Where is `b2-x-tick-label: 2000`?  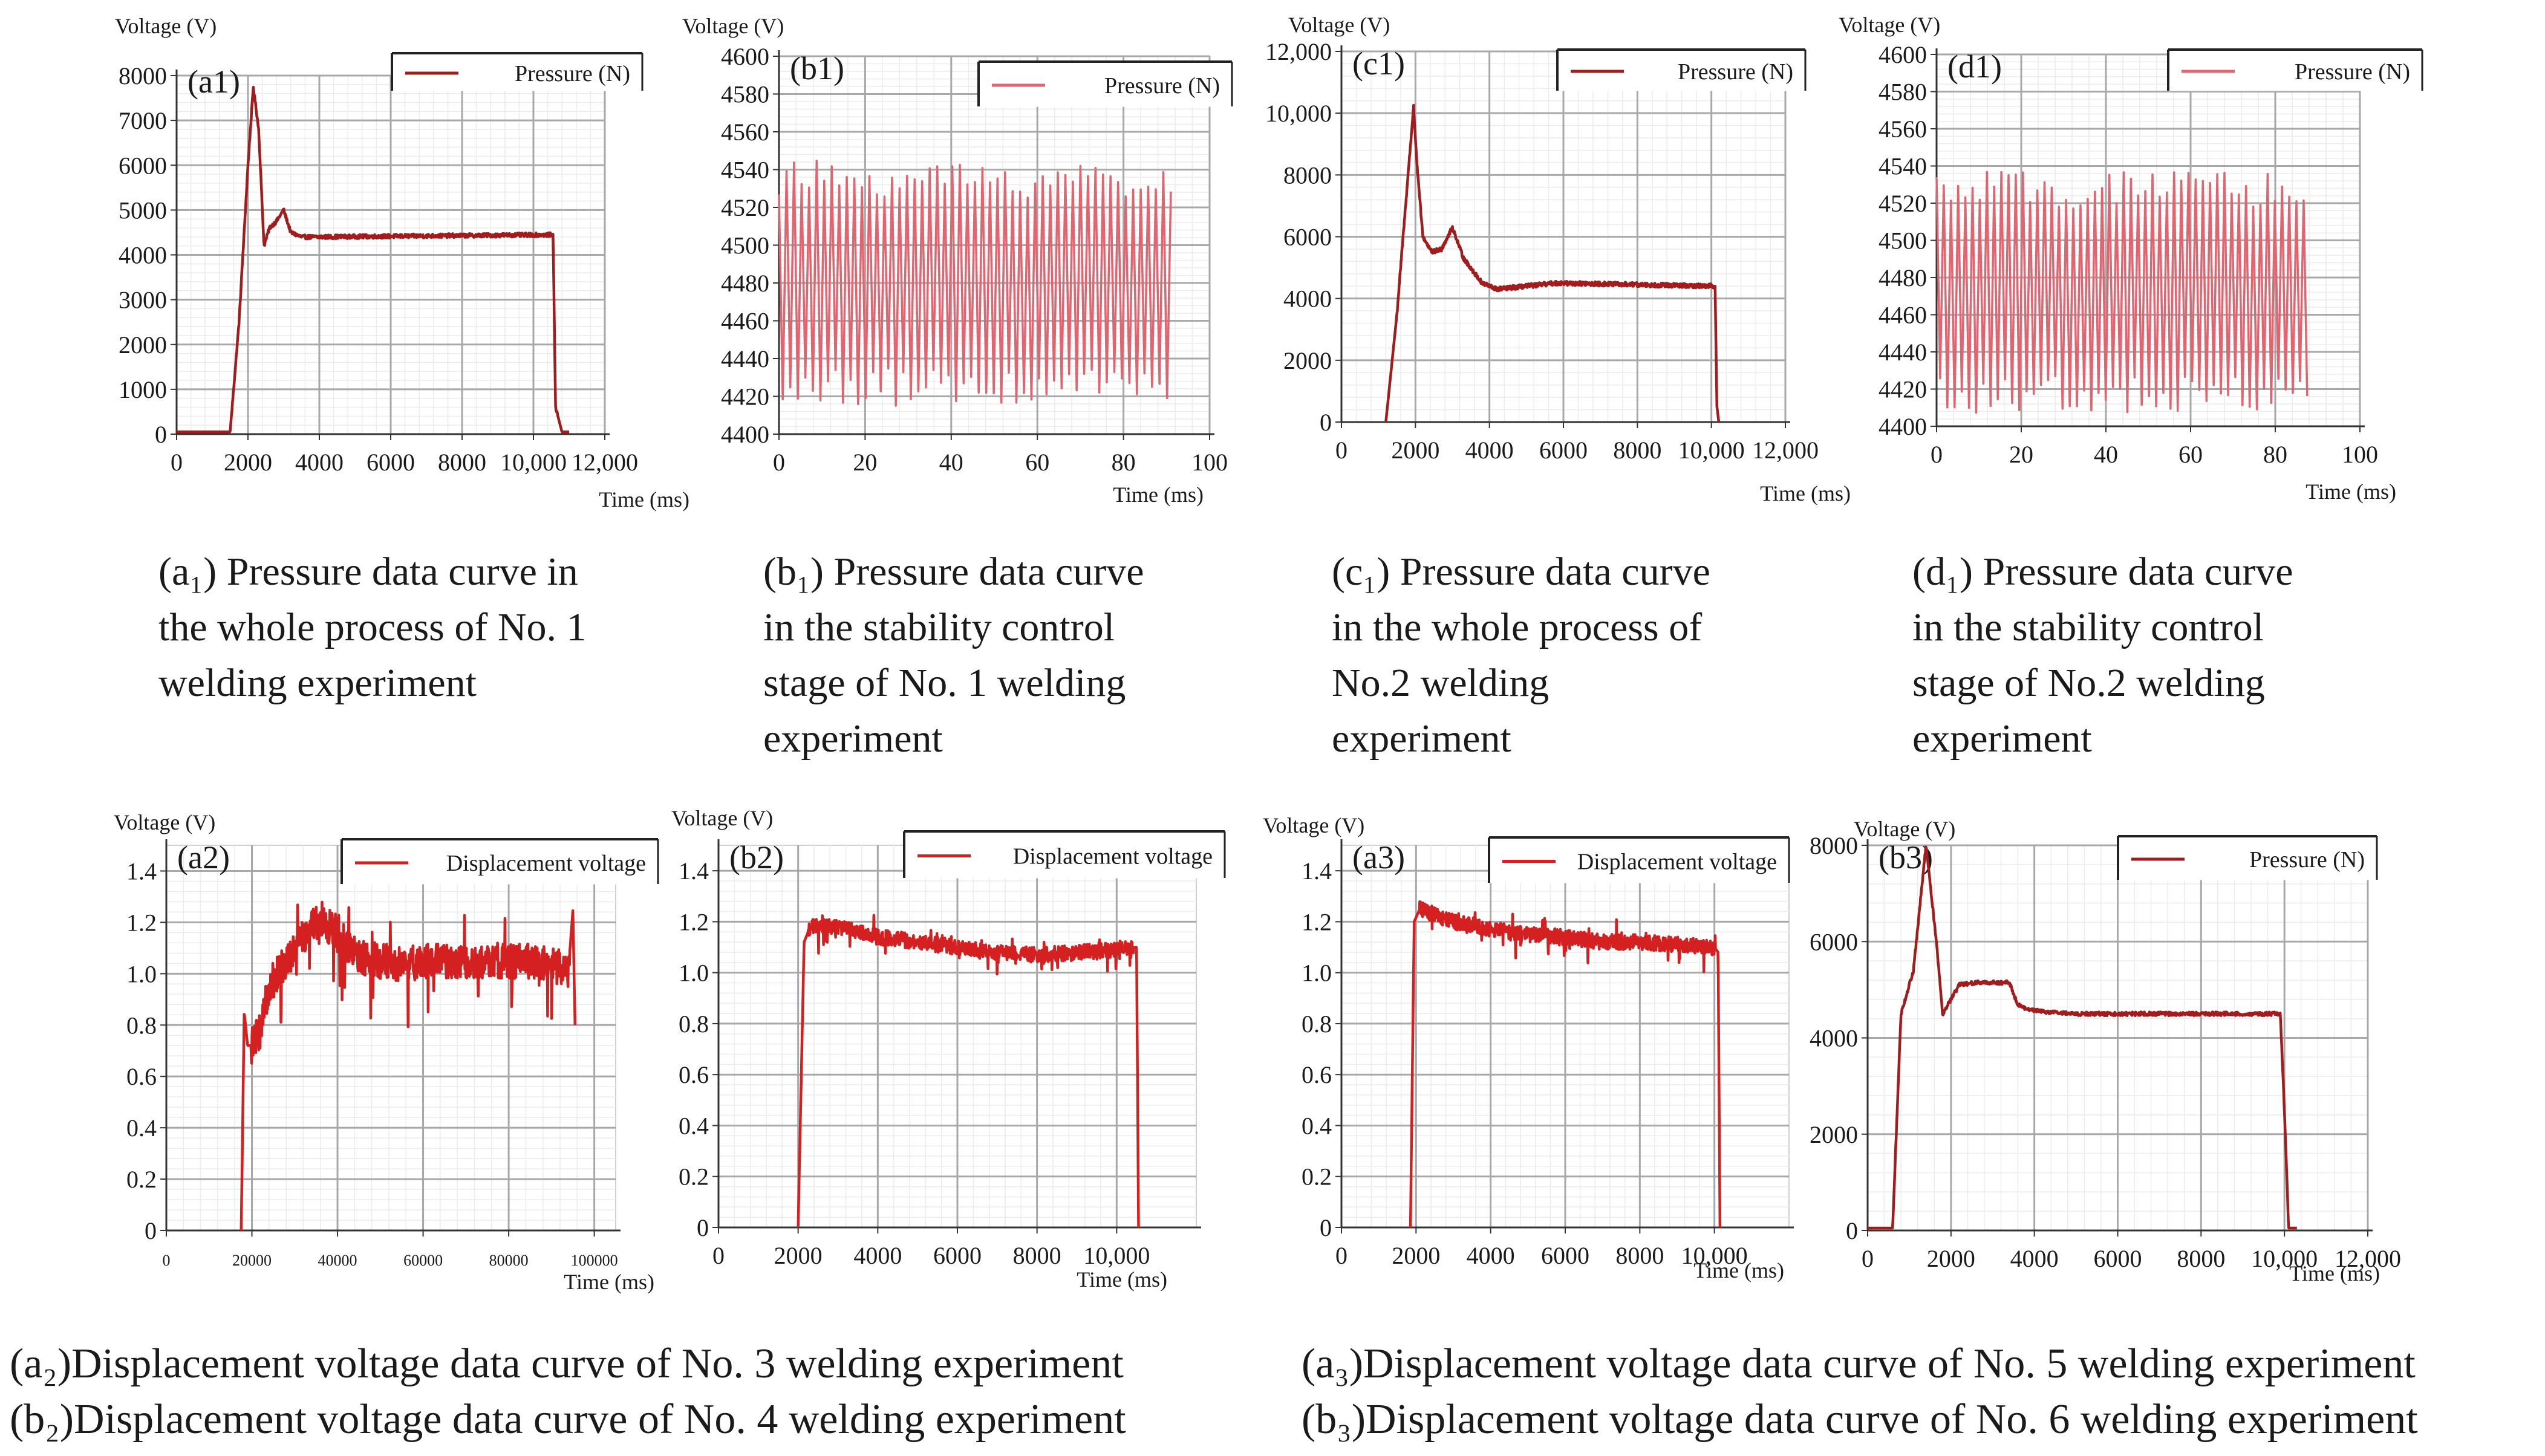 b2-x-tick-label: 2000 is located at coordinates (798, 1255).